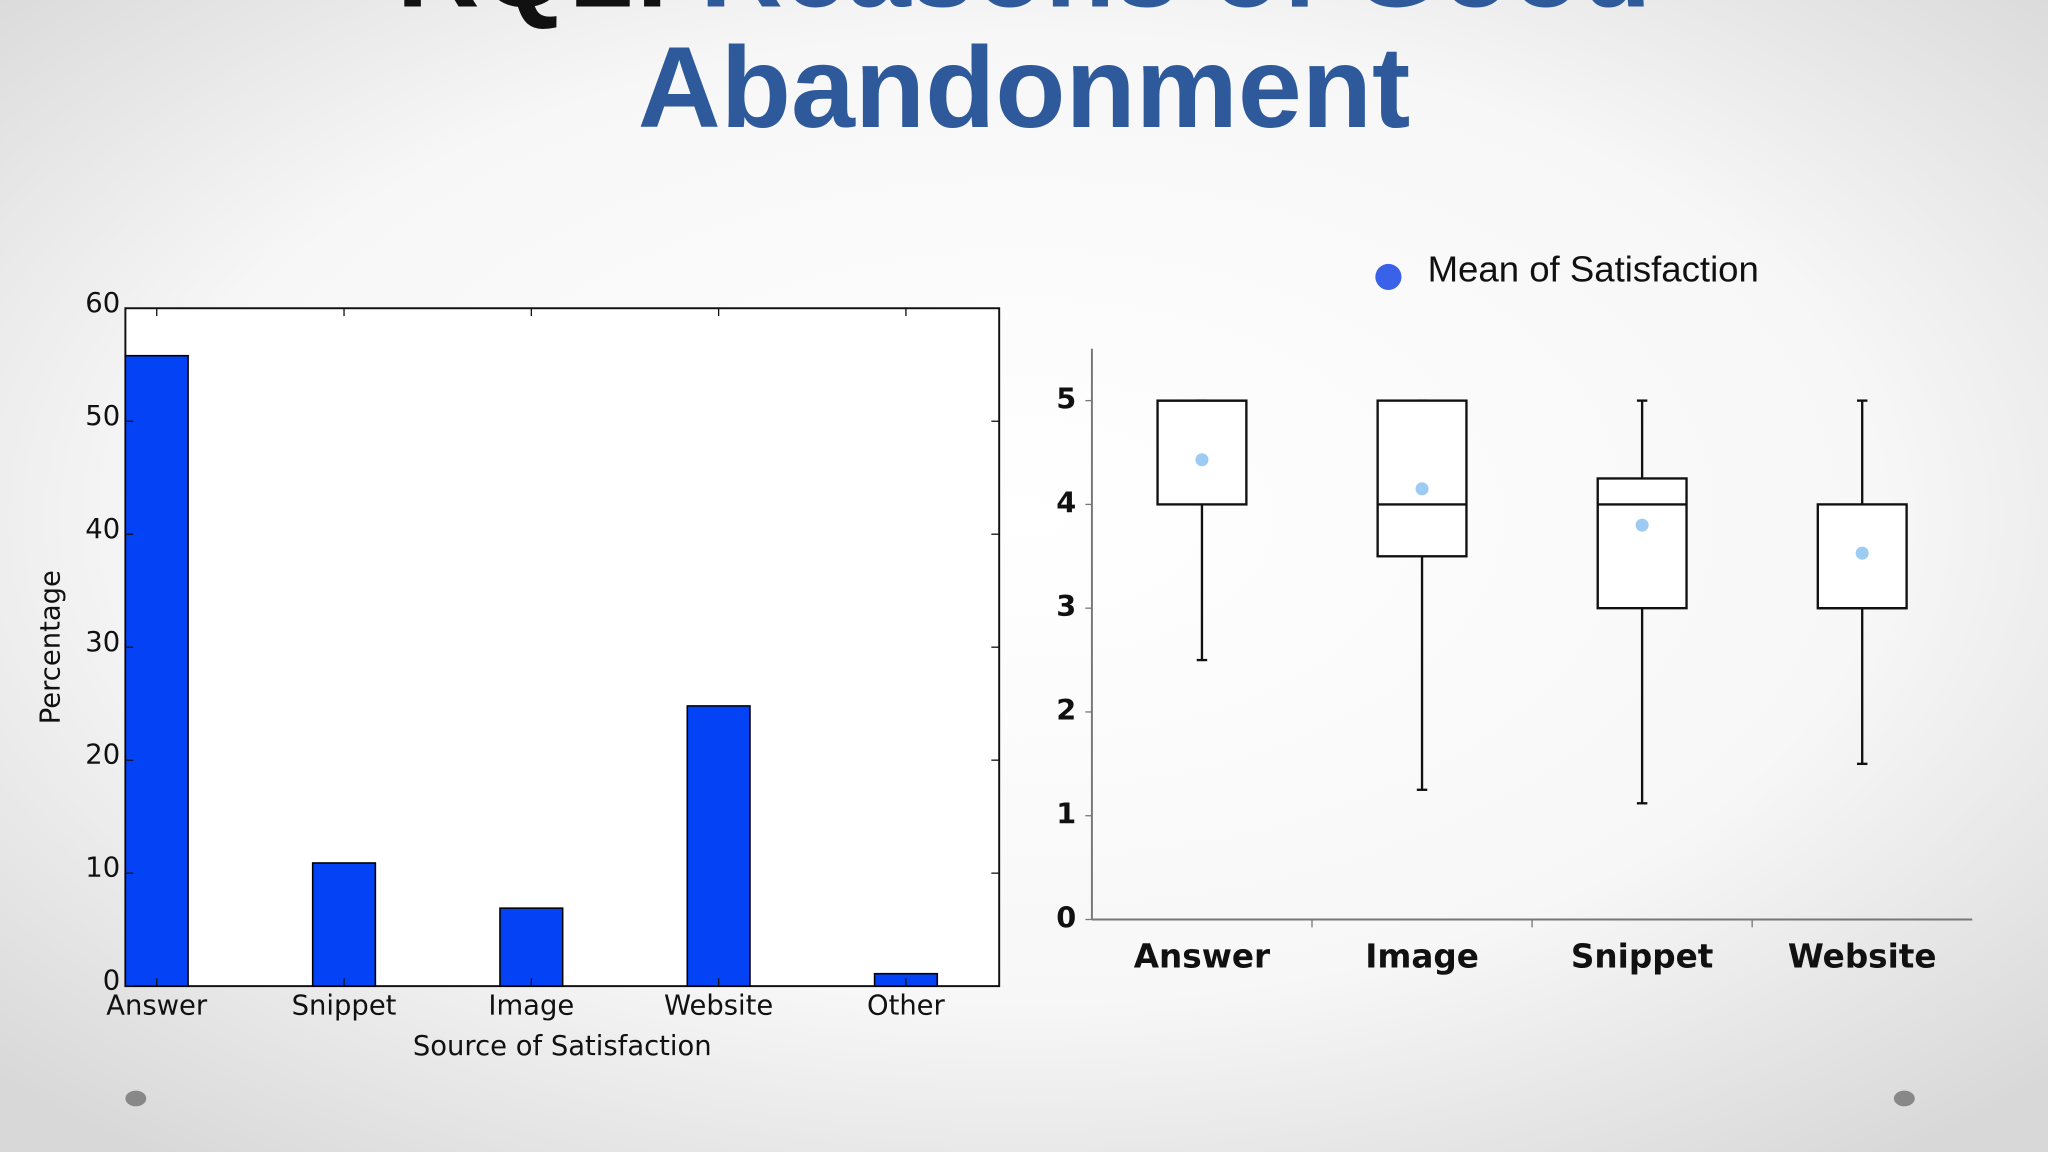  What do you see at coordinates (1593, 268) in the screenshot?
I see `legend-label: Mean of Satisfaction` at bounding box center [1593, 268].